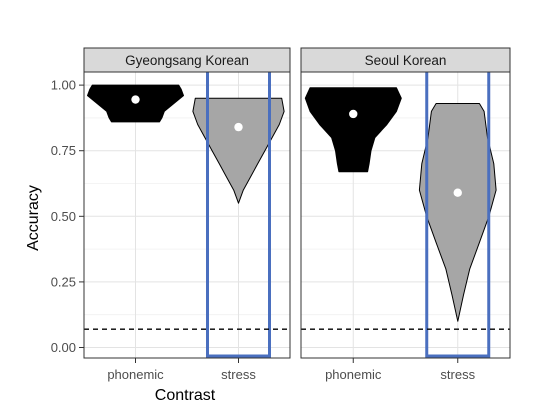 The width and height of the screenshot is (552, 410). I want to click on violin-phonemic, so click(353, 130).